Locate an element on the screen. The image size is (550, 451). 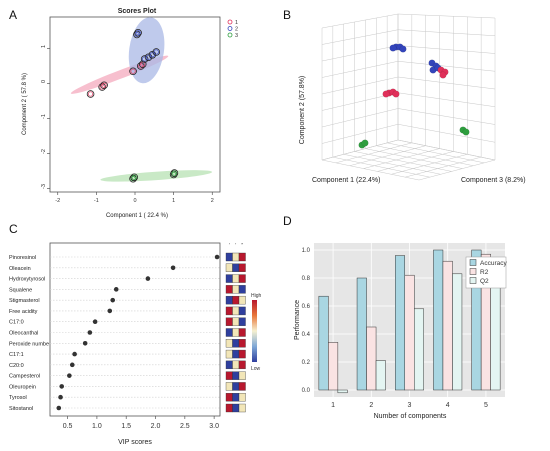
scores-group-3-ellipse is located at coordinates (156, 176).